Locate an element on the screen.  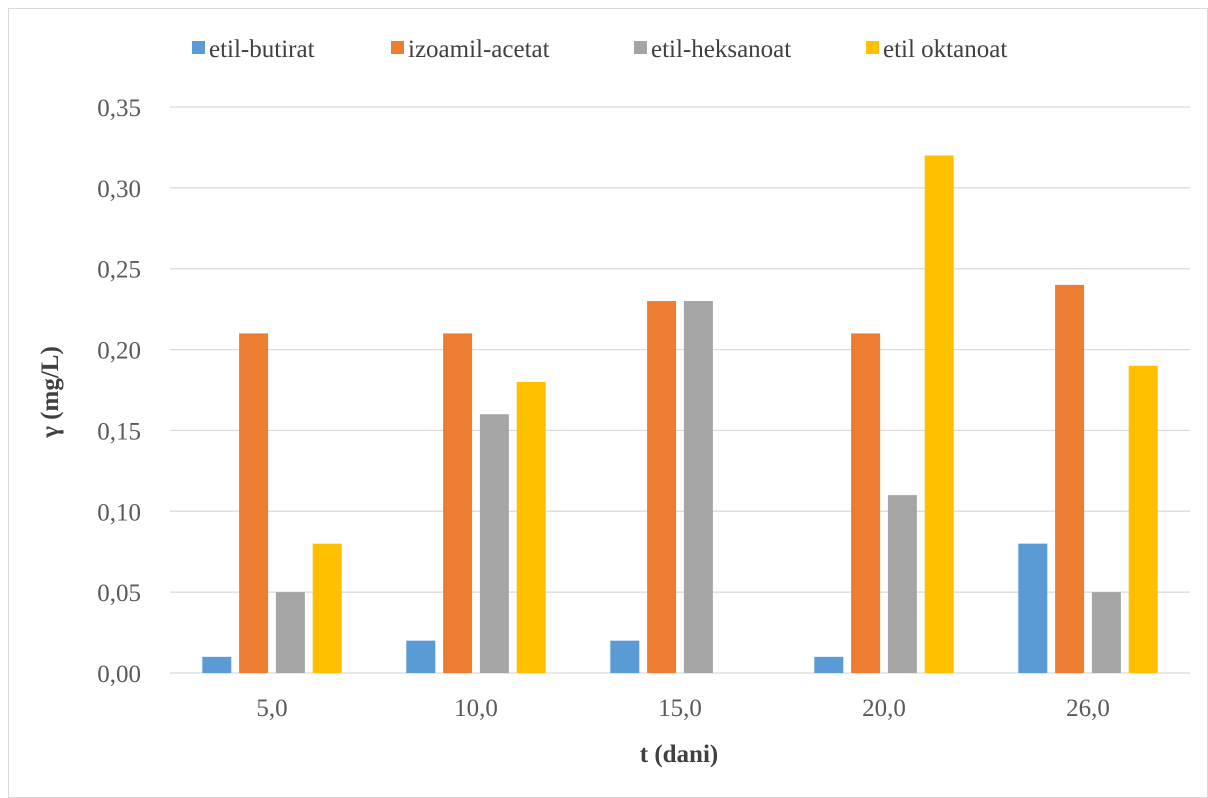
legend-label: etil-heksanoat is located at coordinates (721, 49).